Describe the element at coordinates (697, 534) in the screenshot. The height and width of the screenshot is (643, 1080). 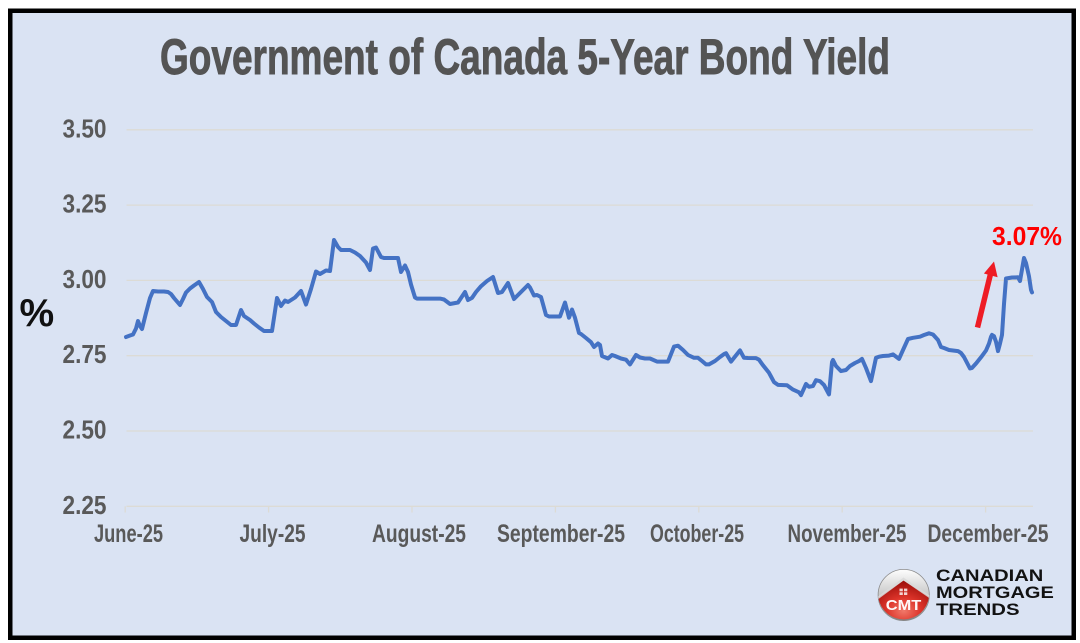
I see `svg-text: October-25` at that location.